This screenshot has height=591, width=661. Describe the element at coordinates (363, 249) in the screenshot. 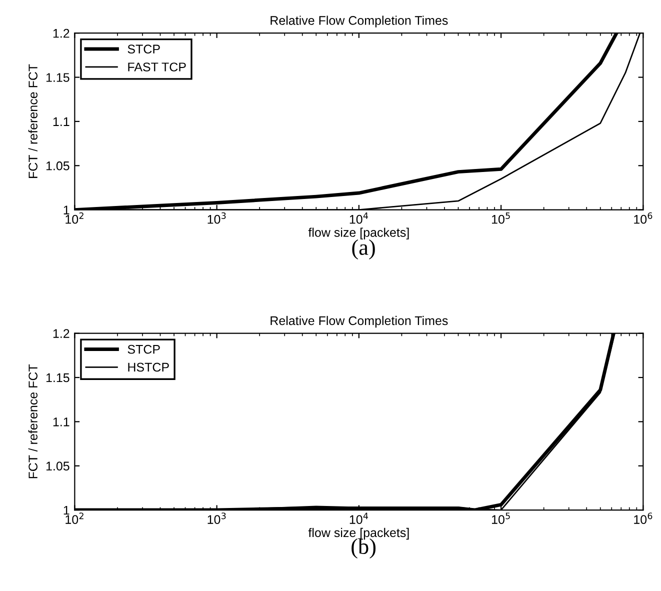

I see `text: (a)` at that location.